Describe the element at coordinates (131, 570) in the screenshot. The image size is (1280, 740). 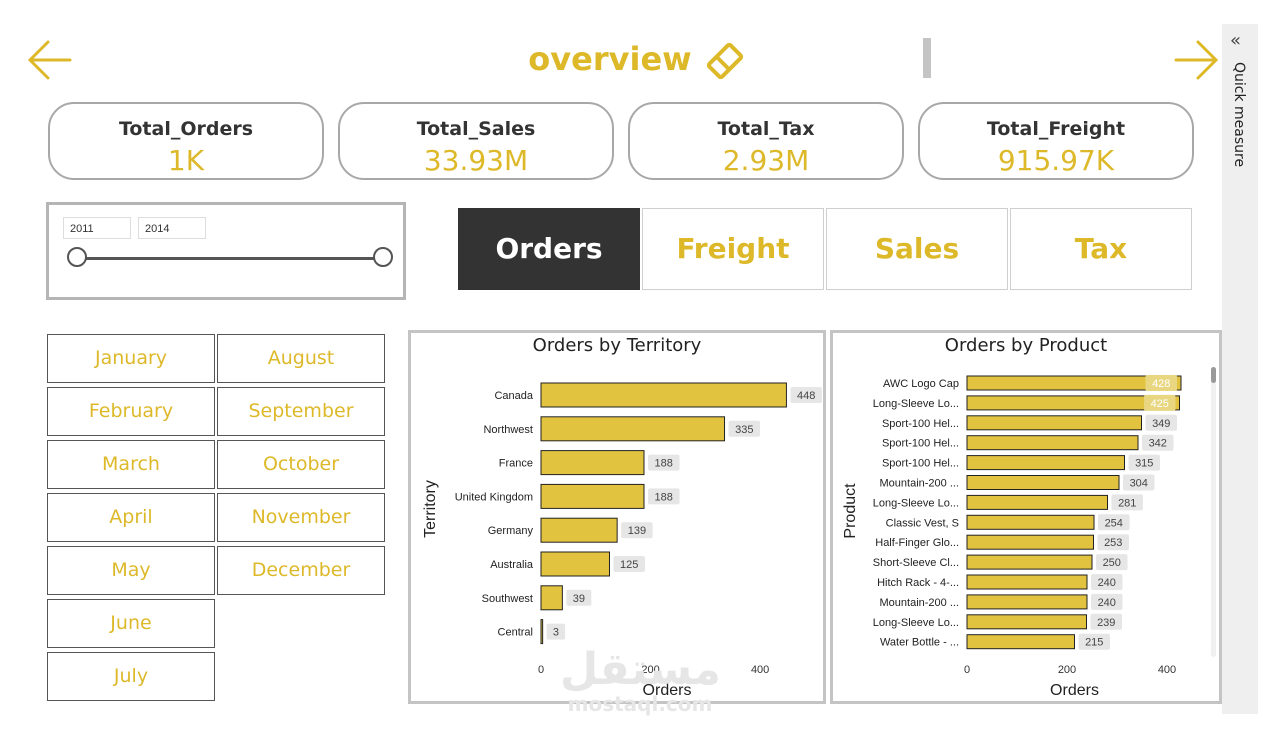
I see `month-may: May` at that location.